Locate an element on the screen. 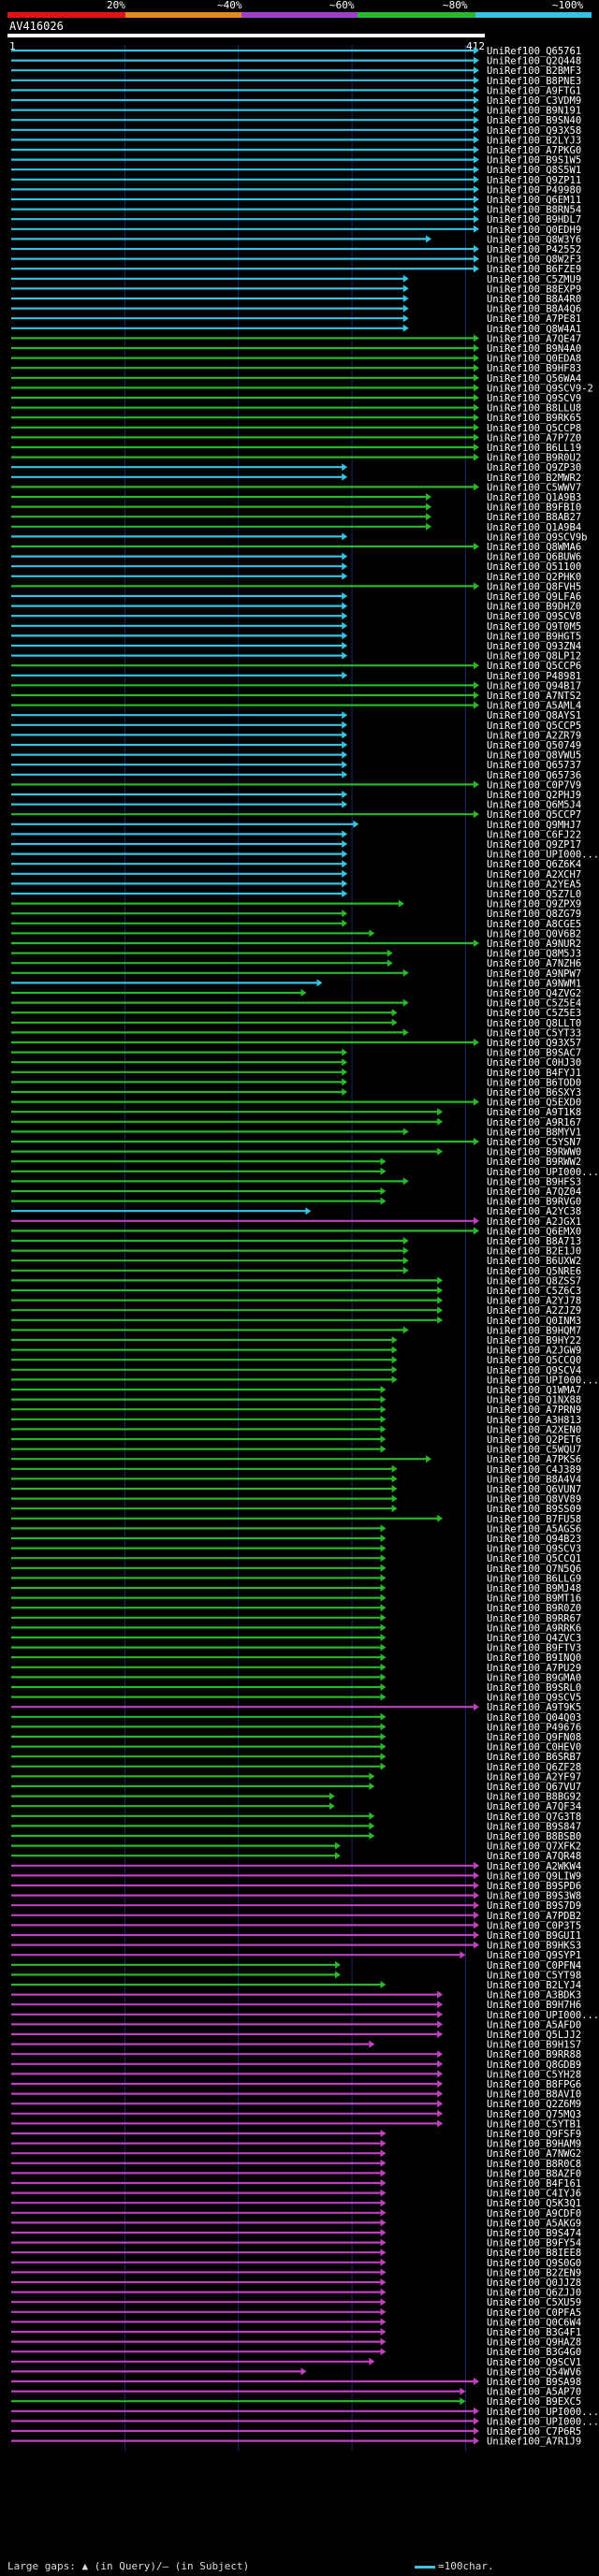 This screenshot has height=2576, width=599. hit-label: UniRef100_Q9ZP30 is located at coordinates (534, 467).